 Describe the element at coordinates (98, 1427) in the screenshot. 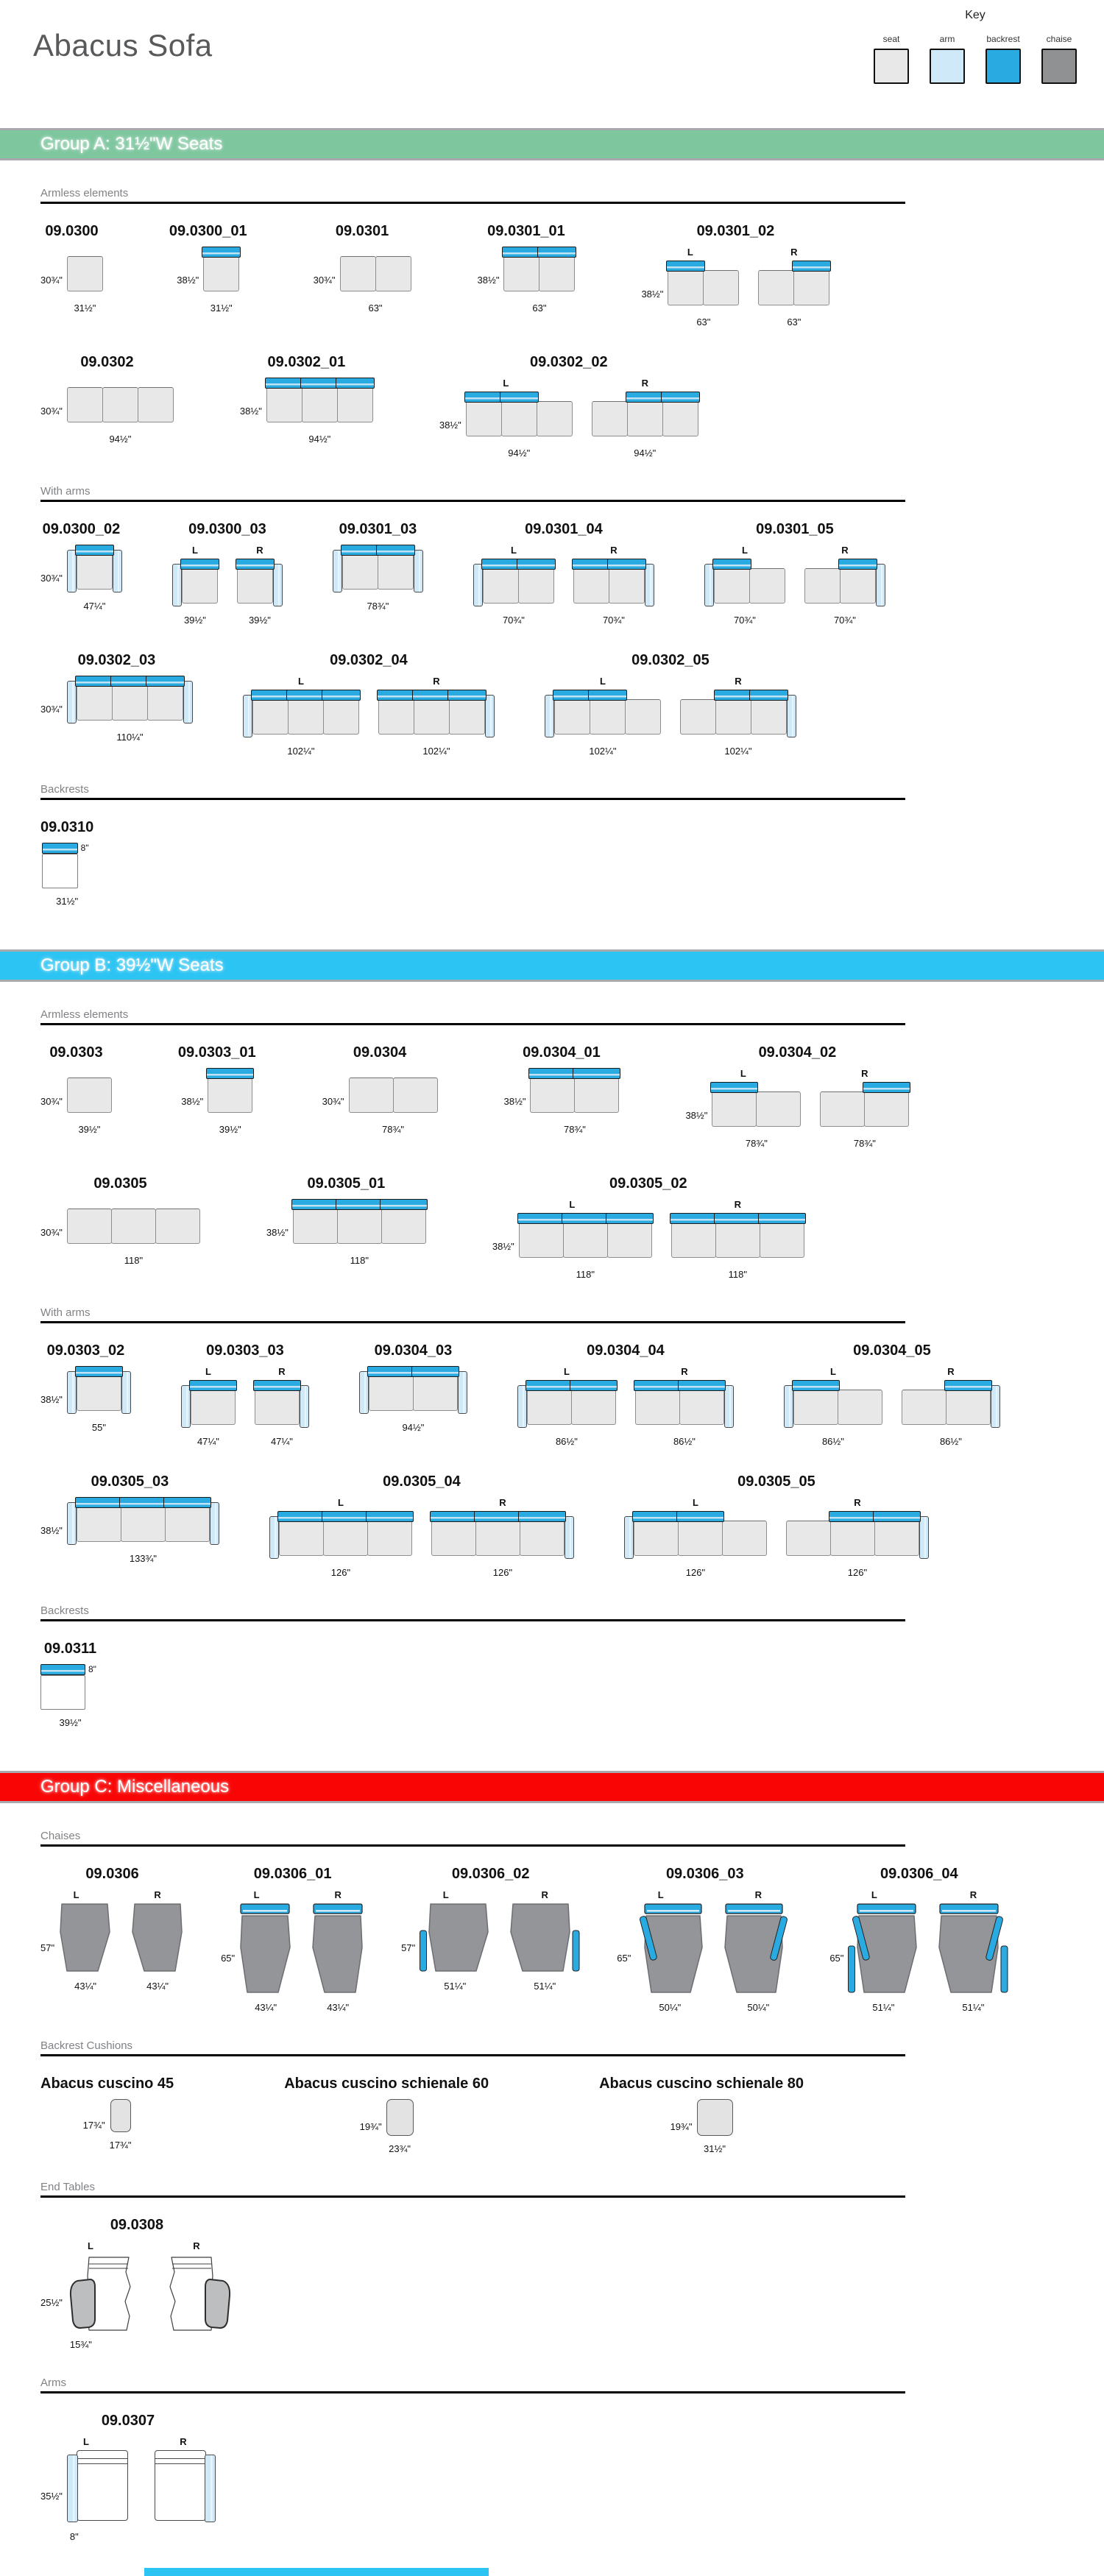

I see `width-label: 55"` at that location.